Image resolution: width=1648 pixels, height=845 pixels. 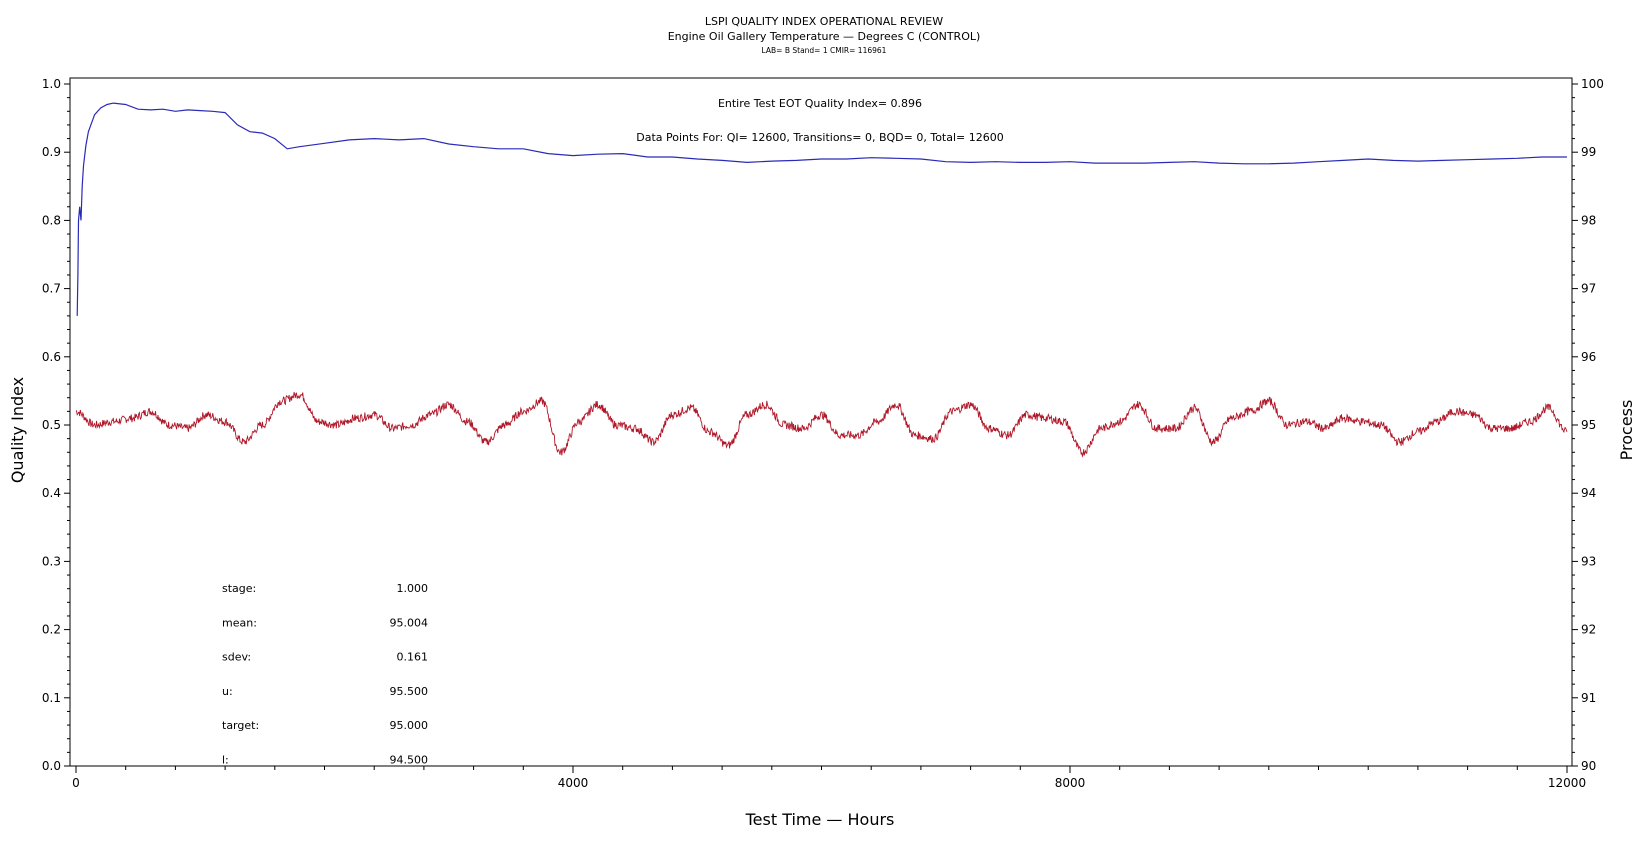 I want to click on chart-subtitle-2: LAB= B Stand= 1 CMIR= 116961, so click(x=824, y=50).